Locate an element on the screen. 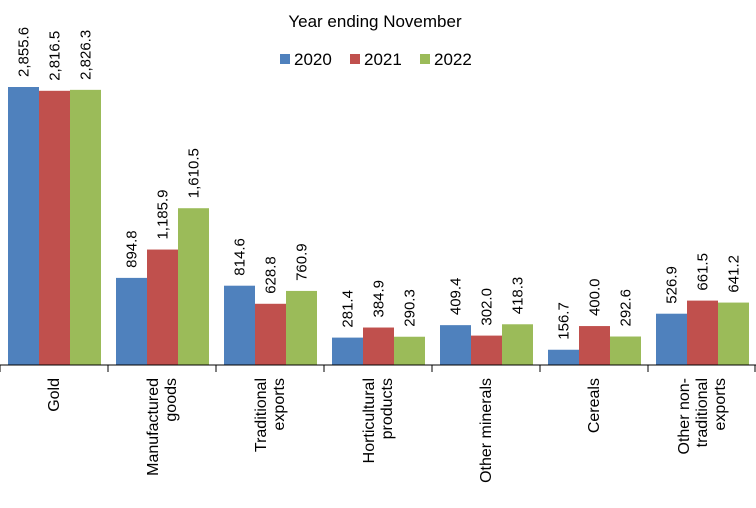 The height and width of the screenshot is (508, 756). value-label-2022-2: 760.9 is located at coordinates (302, 262).